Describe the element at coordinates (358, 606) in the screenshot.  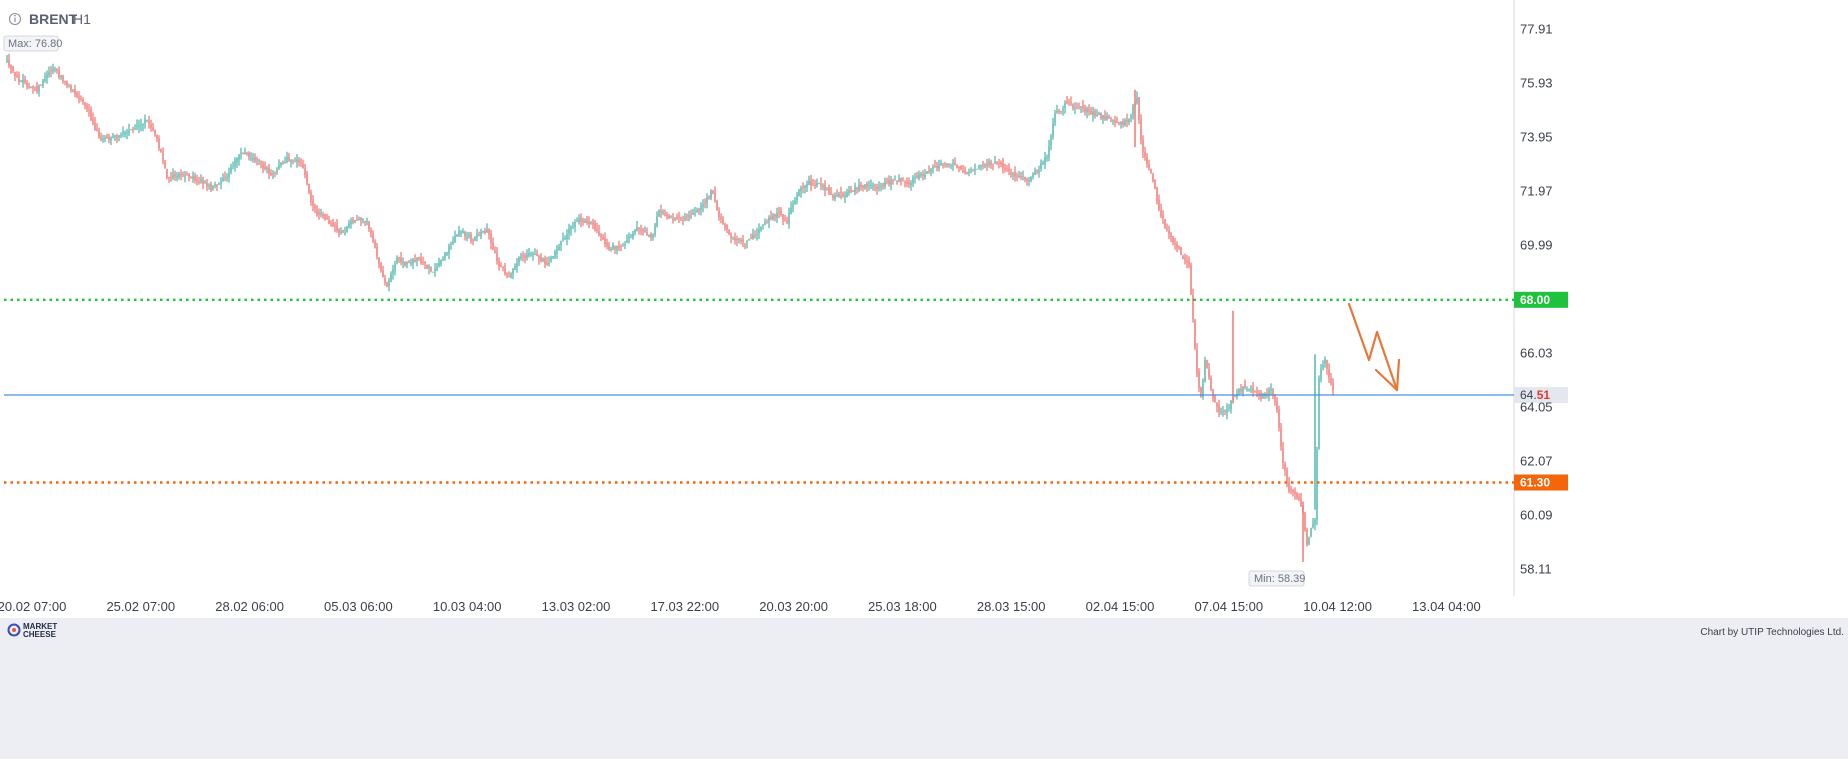
I see `x-tick-label: 05.03 06:00` at that location.